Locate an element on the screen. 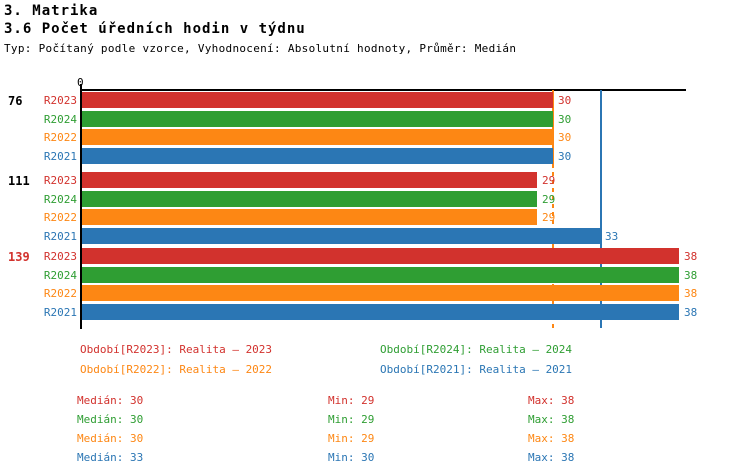 The image size is (750, 476). section-title: 3.6 Počet úředních hodin v týdnu is located at coordinates (155, 29).